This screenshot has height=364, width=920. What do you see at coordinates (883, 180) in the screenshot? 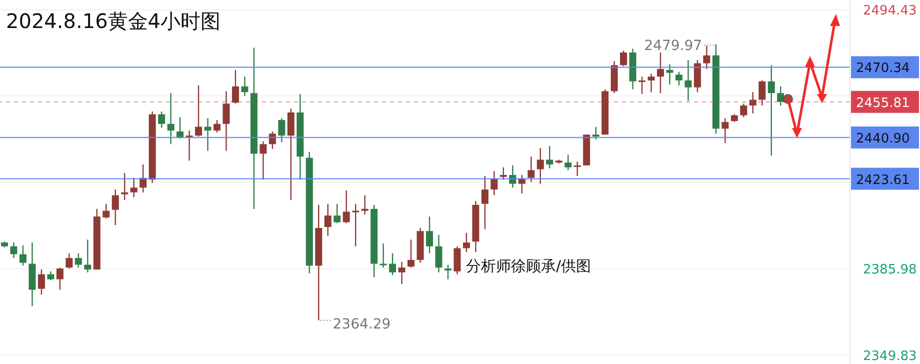
I see `ref-line-label: 2423.61` at bounding box center [883, 180].